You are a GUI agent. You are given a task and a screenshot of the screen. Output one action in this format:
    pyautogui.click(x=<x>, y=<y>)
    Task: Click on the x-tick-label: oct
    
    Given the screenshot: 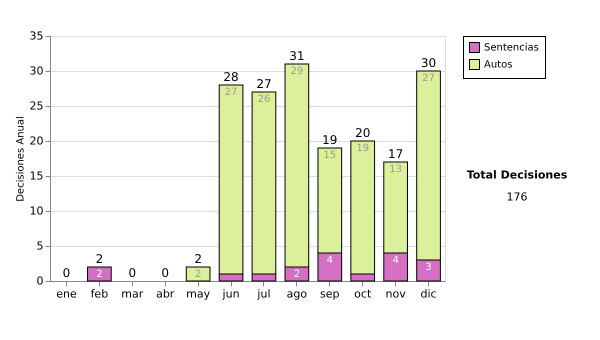 What is the action you would take?
    pyautogui.click(x=363, y=294)
    